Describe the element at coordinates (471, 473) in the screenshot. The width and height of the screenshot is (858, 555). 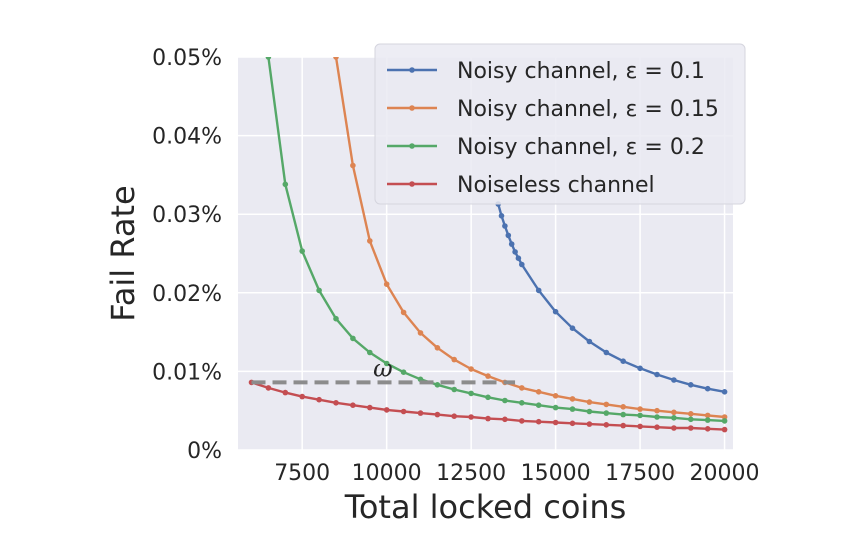
I see `x-tick-label: 12500` at that location.